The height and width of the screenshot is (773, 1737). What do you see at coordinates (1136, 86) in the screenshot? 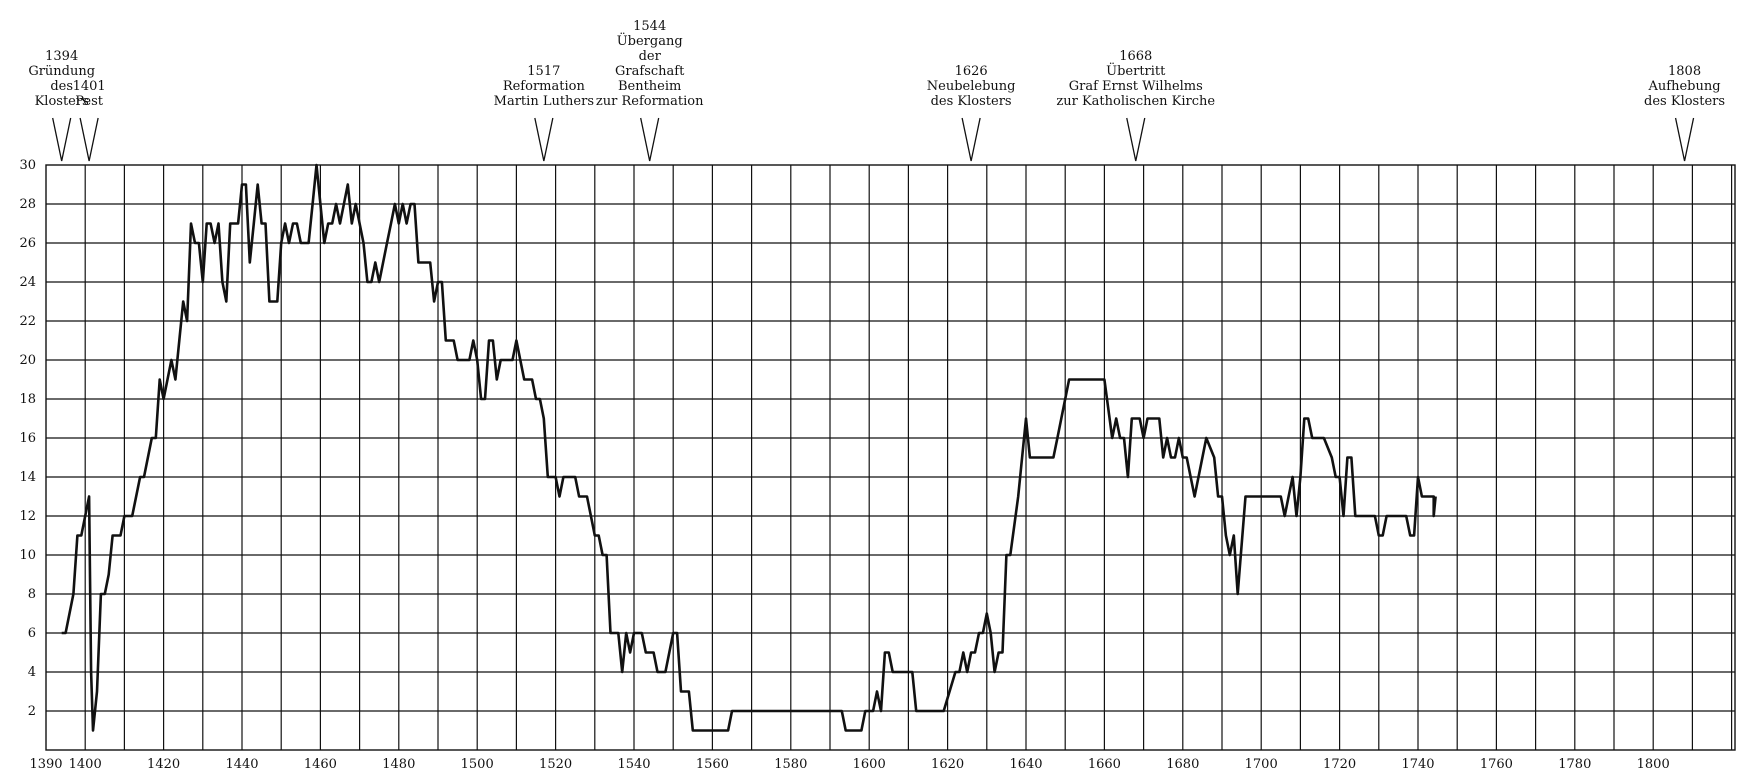
I see `annotation-text: Graf Ernst Wilhelms` at bounding box center [1136, 86].